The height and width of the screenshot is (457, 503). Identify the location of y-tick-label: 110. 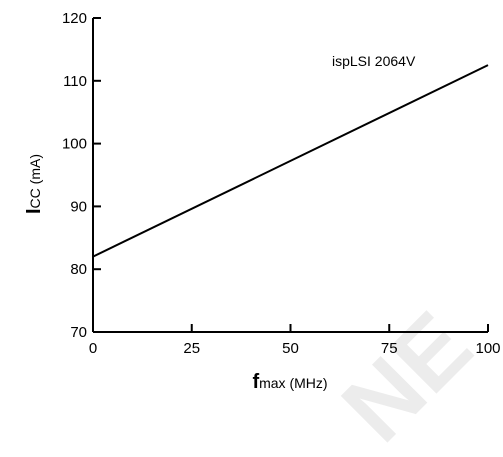
(75, 81).